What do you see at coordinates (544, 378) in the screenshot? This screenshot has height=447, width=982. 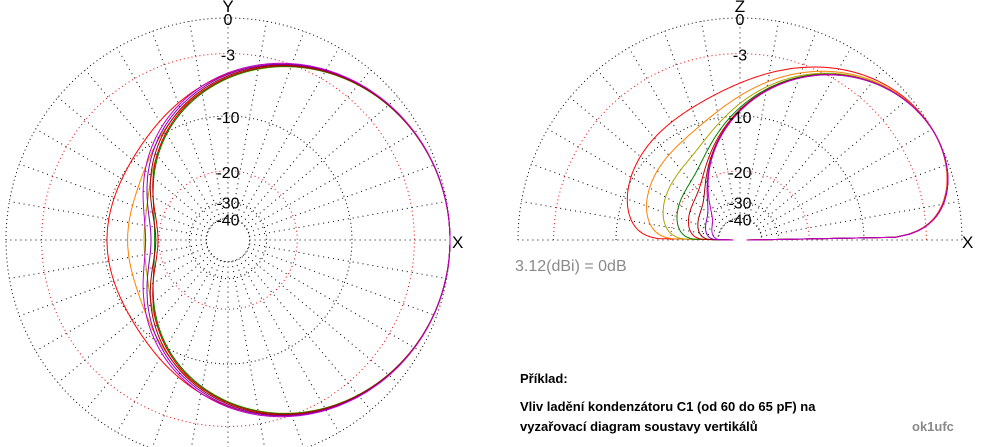 I see `caption-heading: Příklad:` at bounding box center [544, 378].